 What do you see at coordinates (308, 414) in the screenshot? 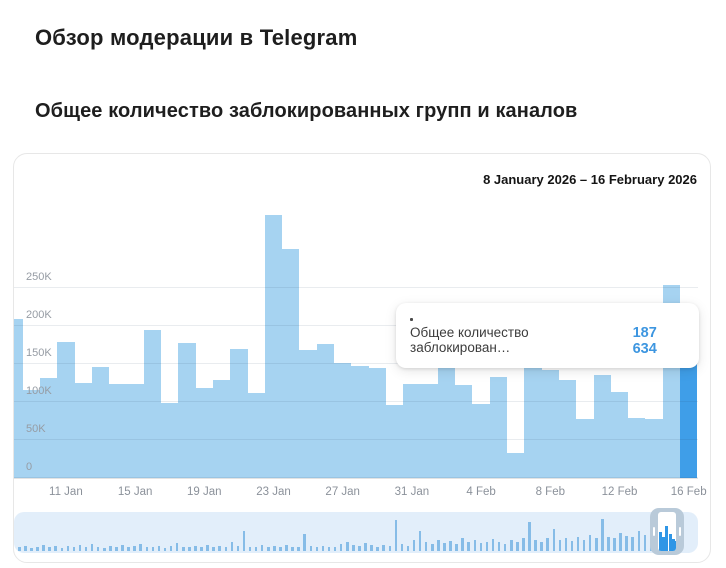
I see `bar-25-jan` at bounding box center [308, 414].